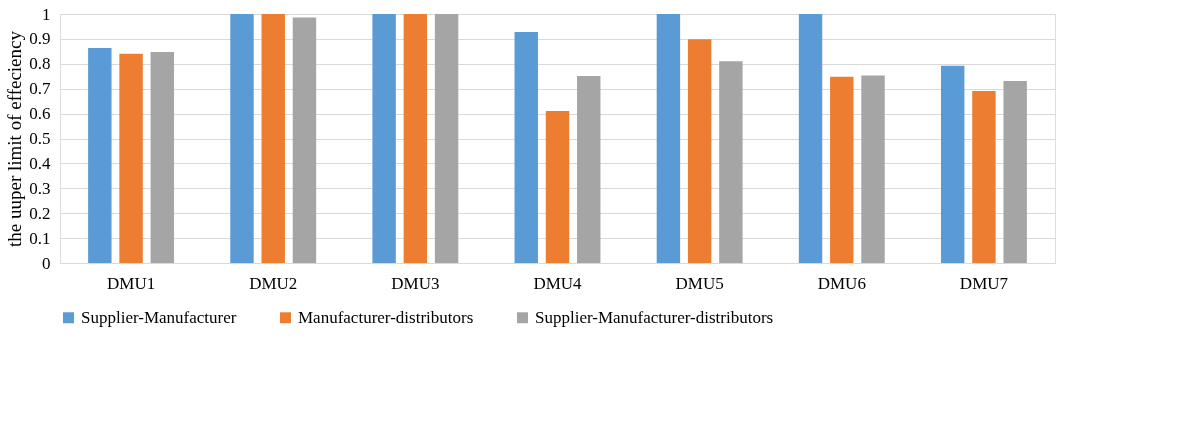 This screenshot has width=1179, height=433. What do you see at coordinates (40, 188) in the screenshot?
I see `y-tick-label: 0.3` at bounding box center [40, 188].